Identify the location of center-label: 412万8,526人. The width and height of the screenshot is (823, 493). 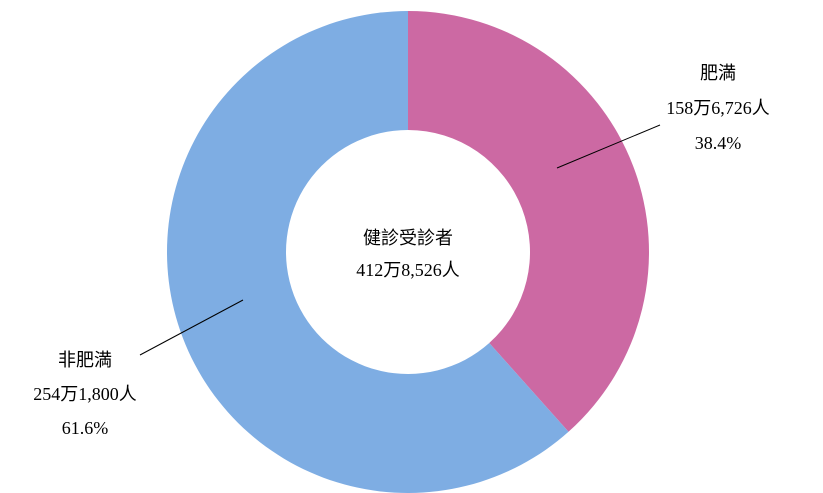
(408, 270).